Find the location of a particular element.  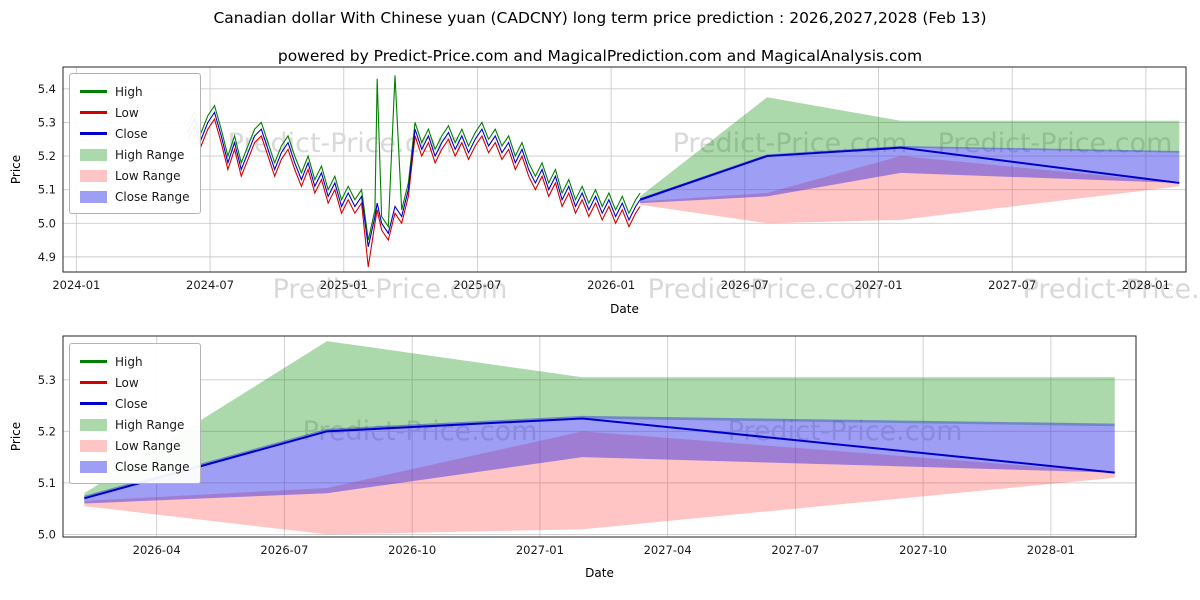

x-tick-label: 2025-07 is located at coordinates (477, 285).